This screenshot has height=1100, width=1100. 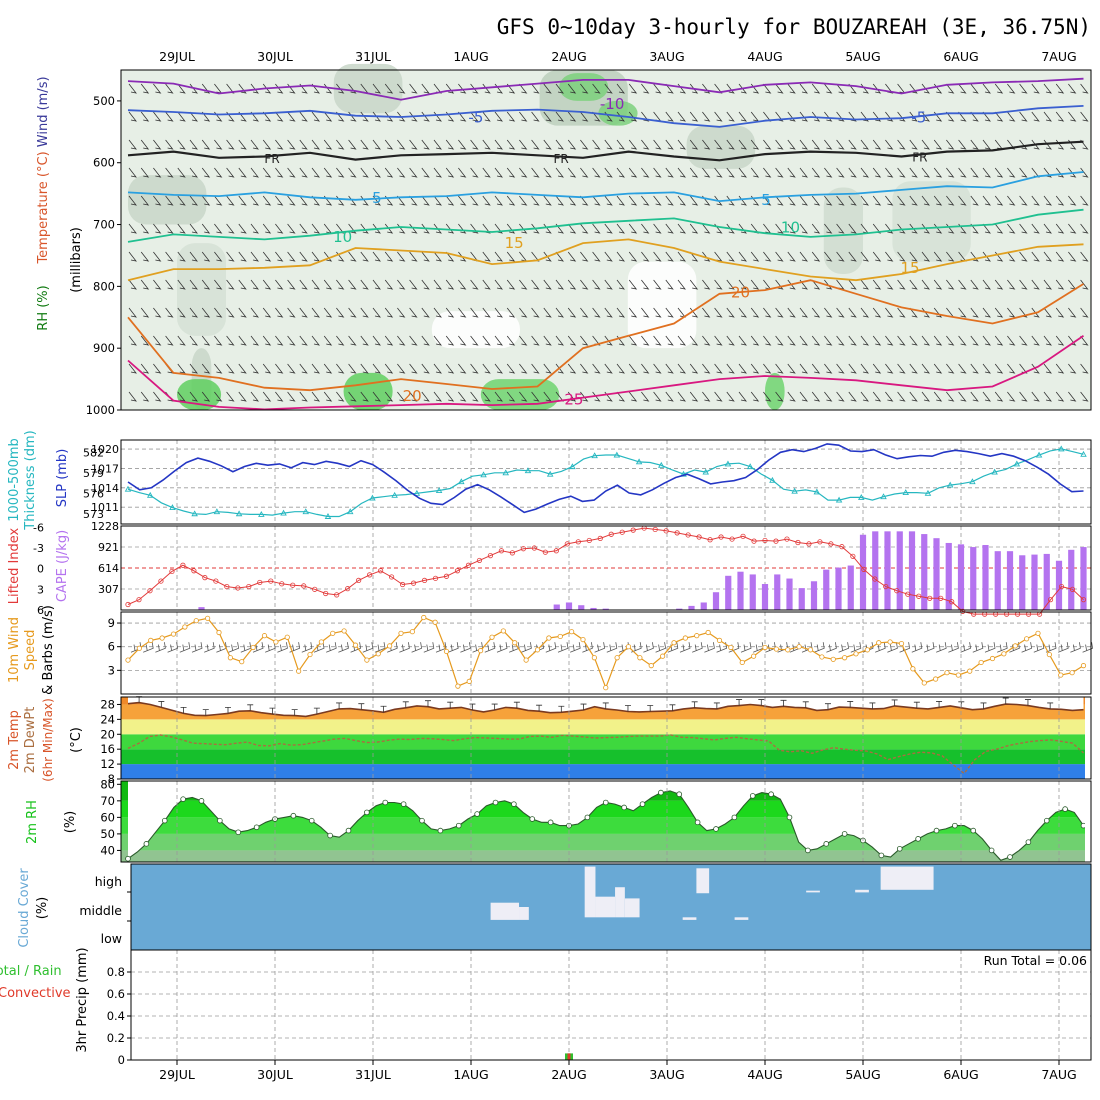 I want to click on panel-frame, so click(x=606, y=821).